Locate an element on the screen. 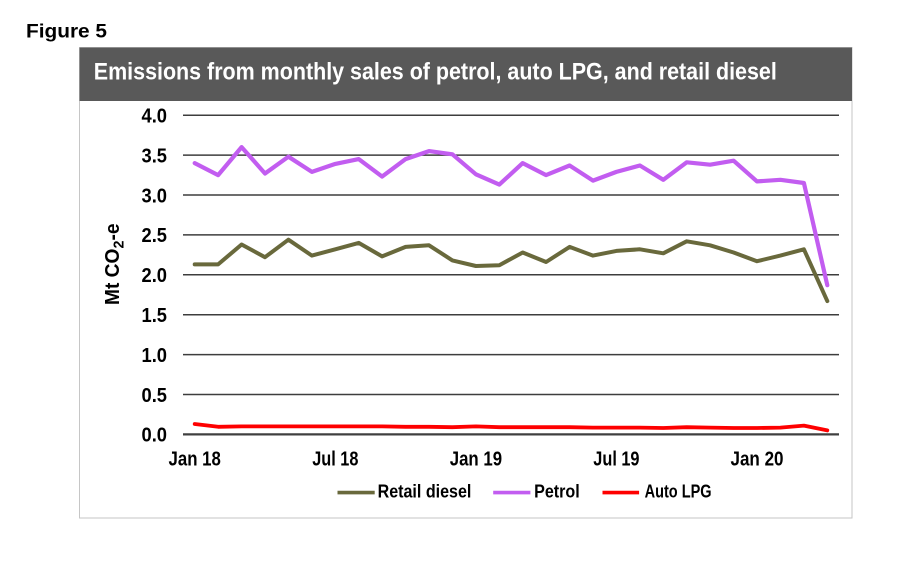  svg-text: 1.0 is located at coordinates (155, 356).